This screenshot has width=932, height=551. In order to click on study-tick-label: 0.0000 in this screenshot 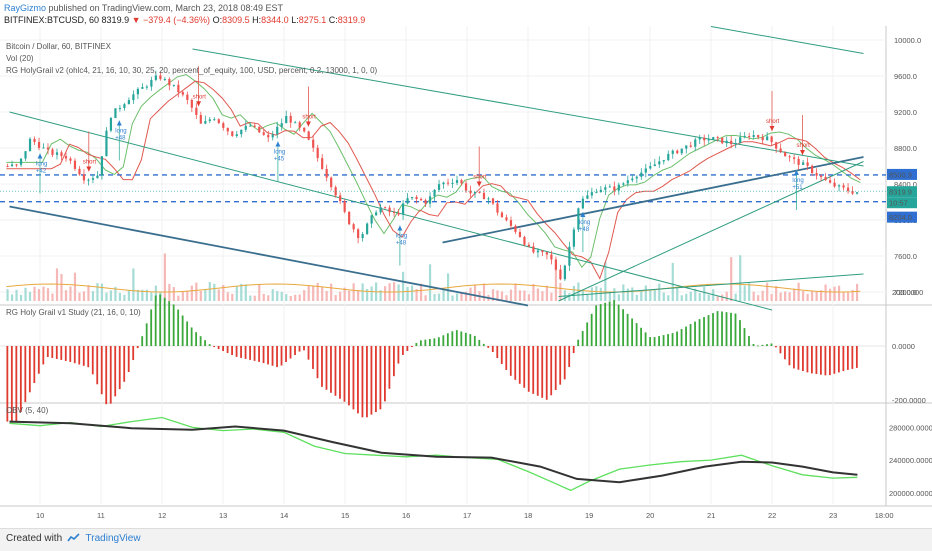, I will do `click(903, 346)`.